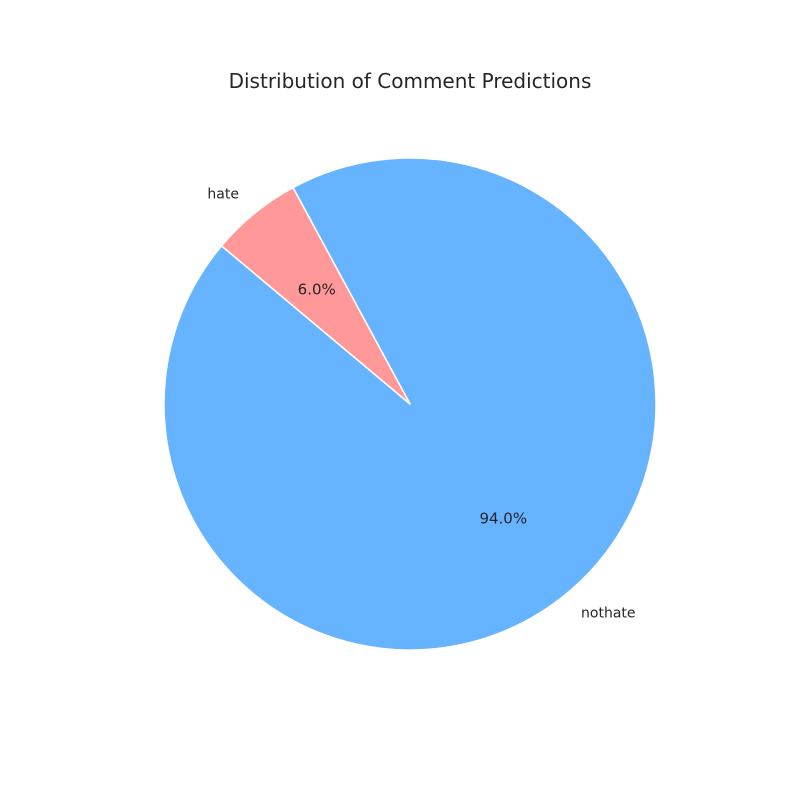 Image resolution: width=800 pixels, height=800 pixels. I want to click on slice-label-hate: hate, so click(223, 194).